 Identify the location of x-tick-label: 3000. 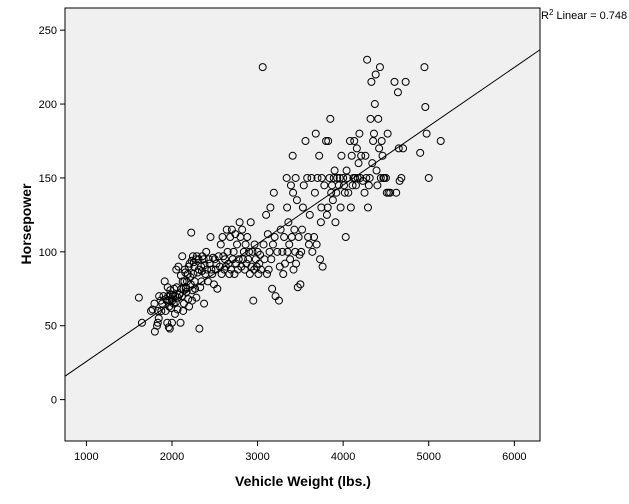
(257, 457).